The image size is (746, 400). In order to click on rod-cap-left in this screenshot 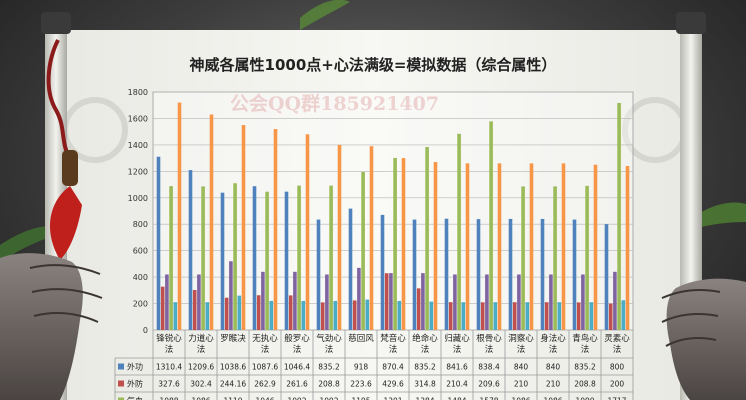, I will do `click(56, 23)`.